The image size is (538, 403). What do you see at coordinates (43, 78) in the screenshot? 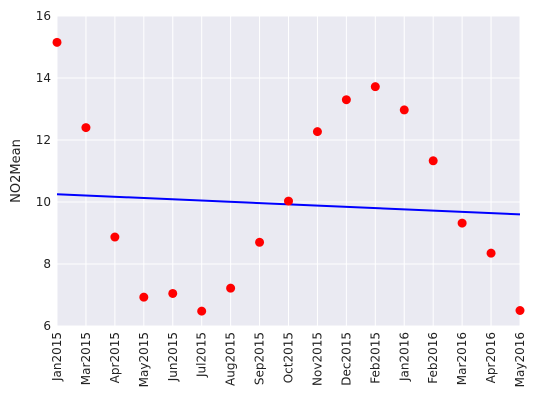
I see `y-tick-label: 14` at bounding box center [43, 78].